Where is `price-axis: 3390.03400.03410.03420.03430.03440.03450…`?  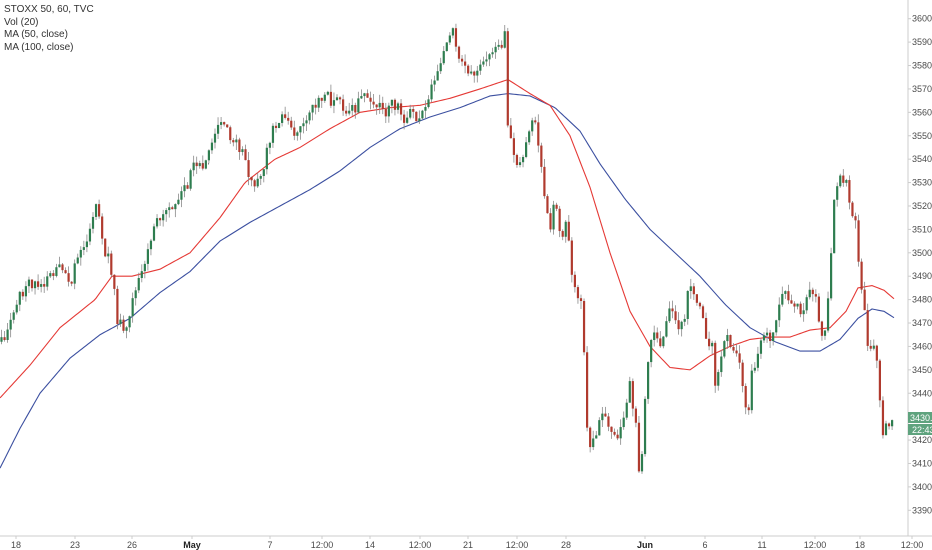
price-axis: 3390.03400.03410.03420.03430.03440.03450… is located at coordinates (919, 268).